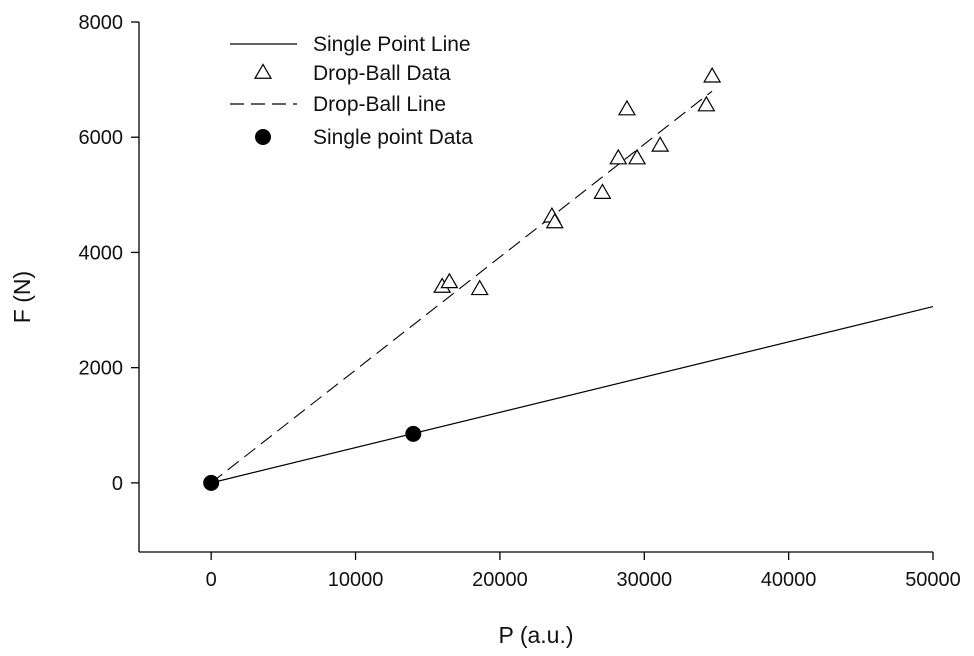 Image resolution: width=974 pixels, height=656 pixels. Describe the element at coordinates (263, 137) in the screenshot. I see `legend-swatch-single-point-data` at that location.